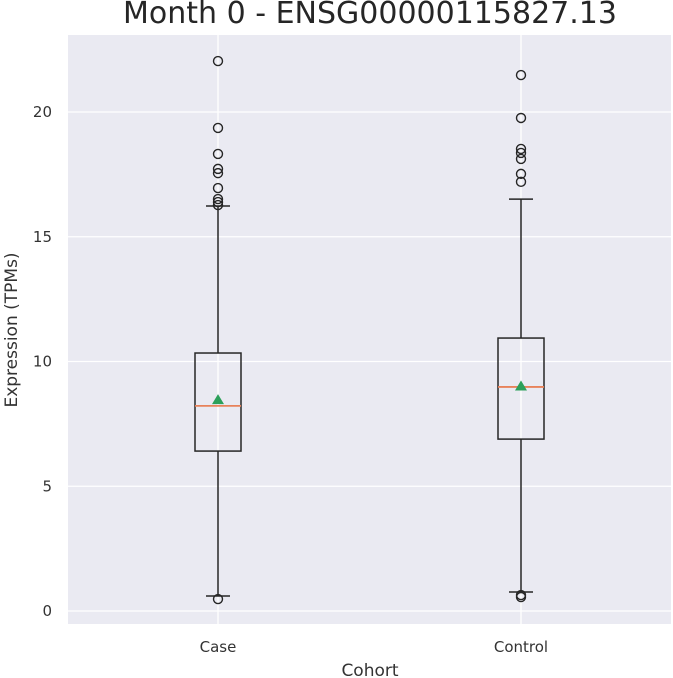  I want to click on y-axis-label: Expression (TPMs), so click(12, 329).